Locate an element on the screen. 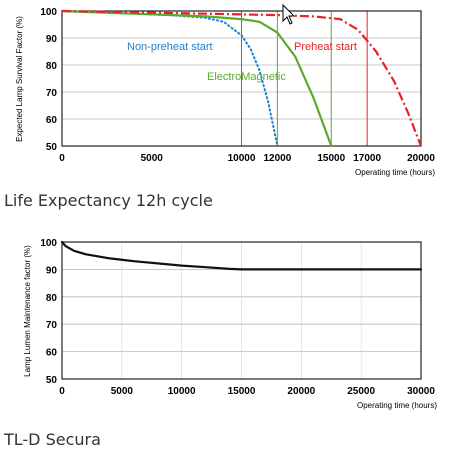  chart1-ytick-label: 70 is located at coordinates (52, 93).